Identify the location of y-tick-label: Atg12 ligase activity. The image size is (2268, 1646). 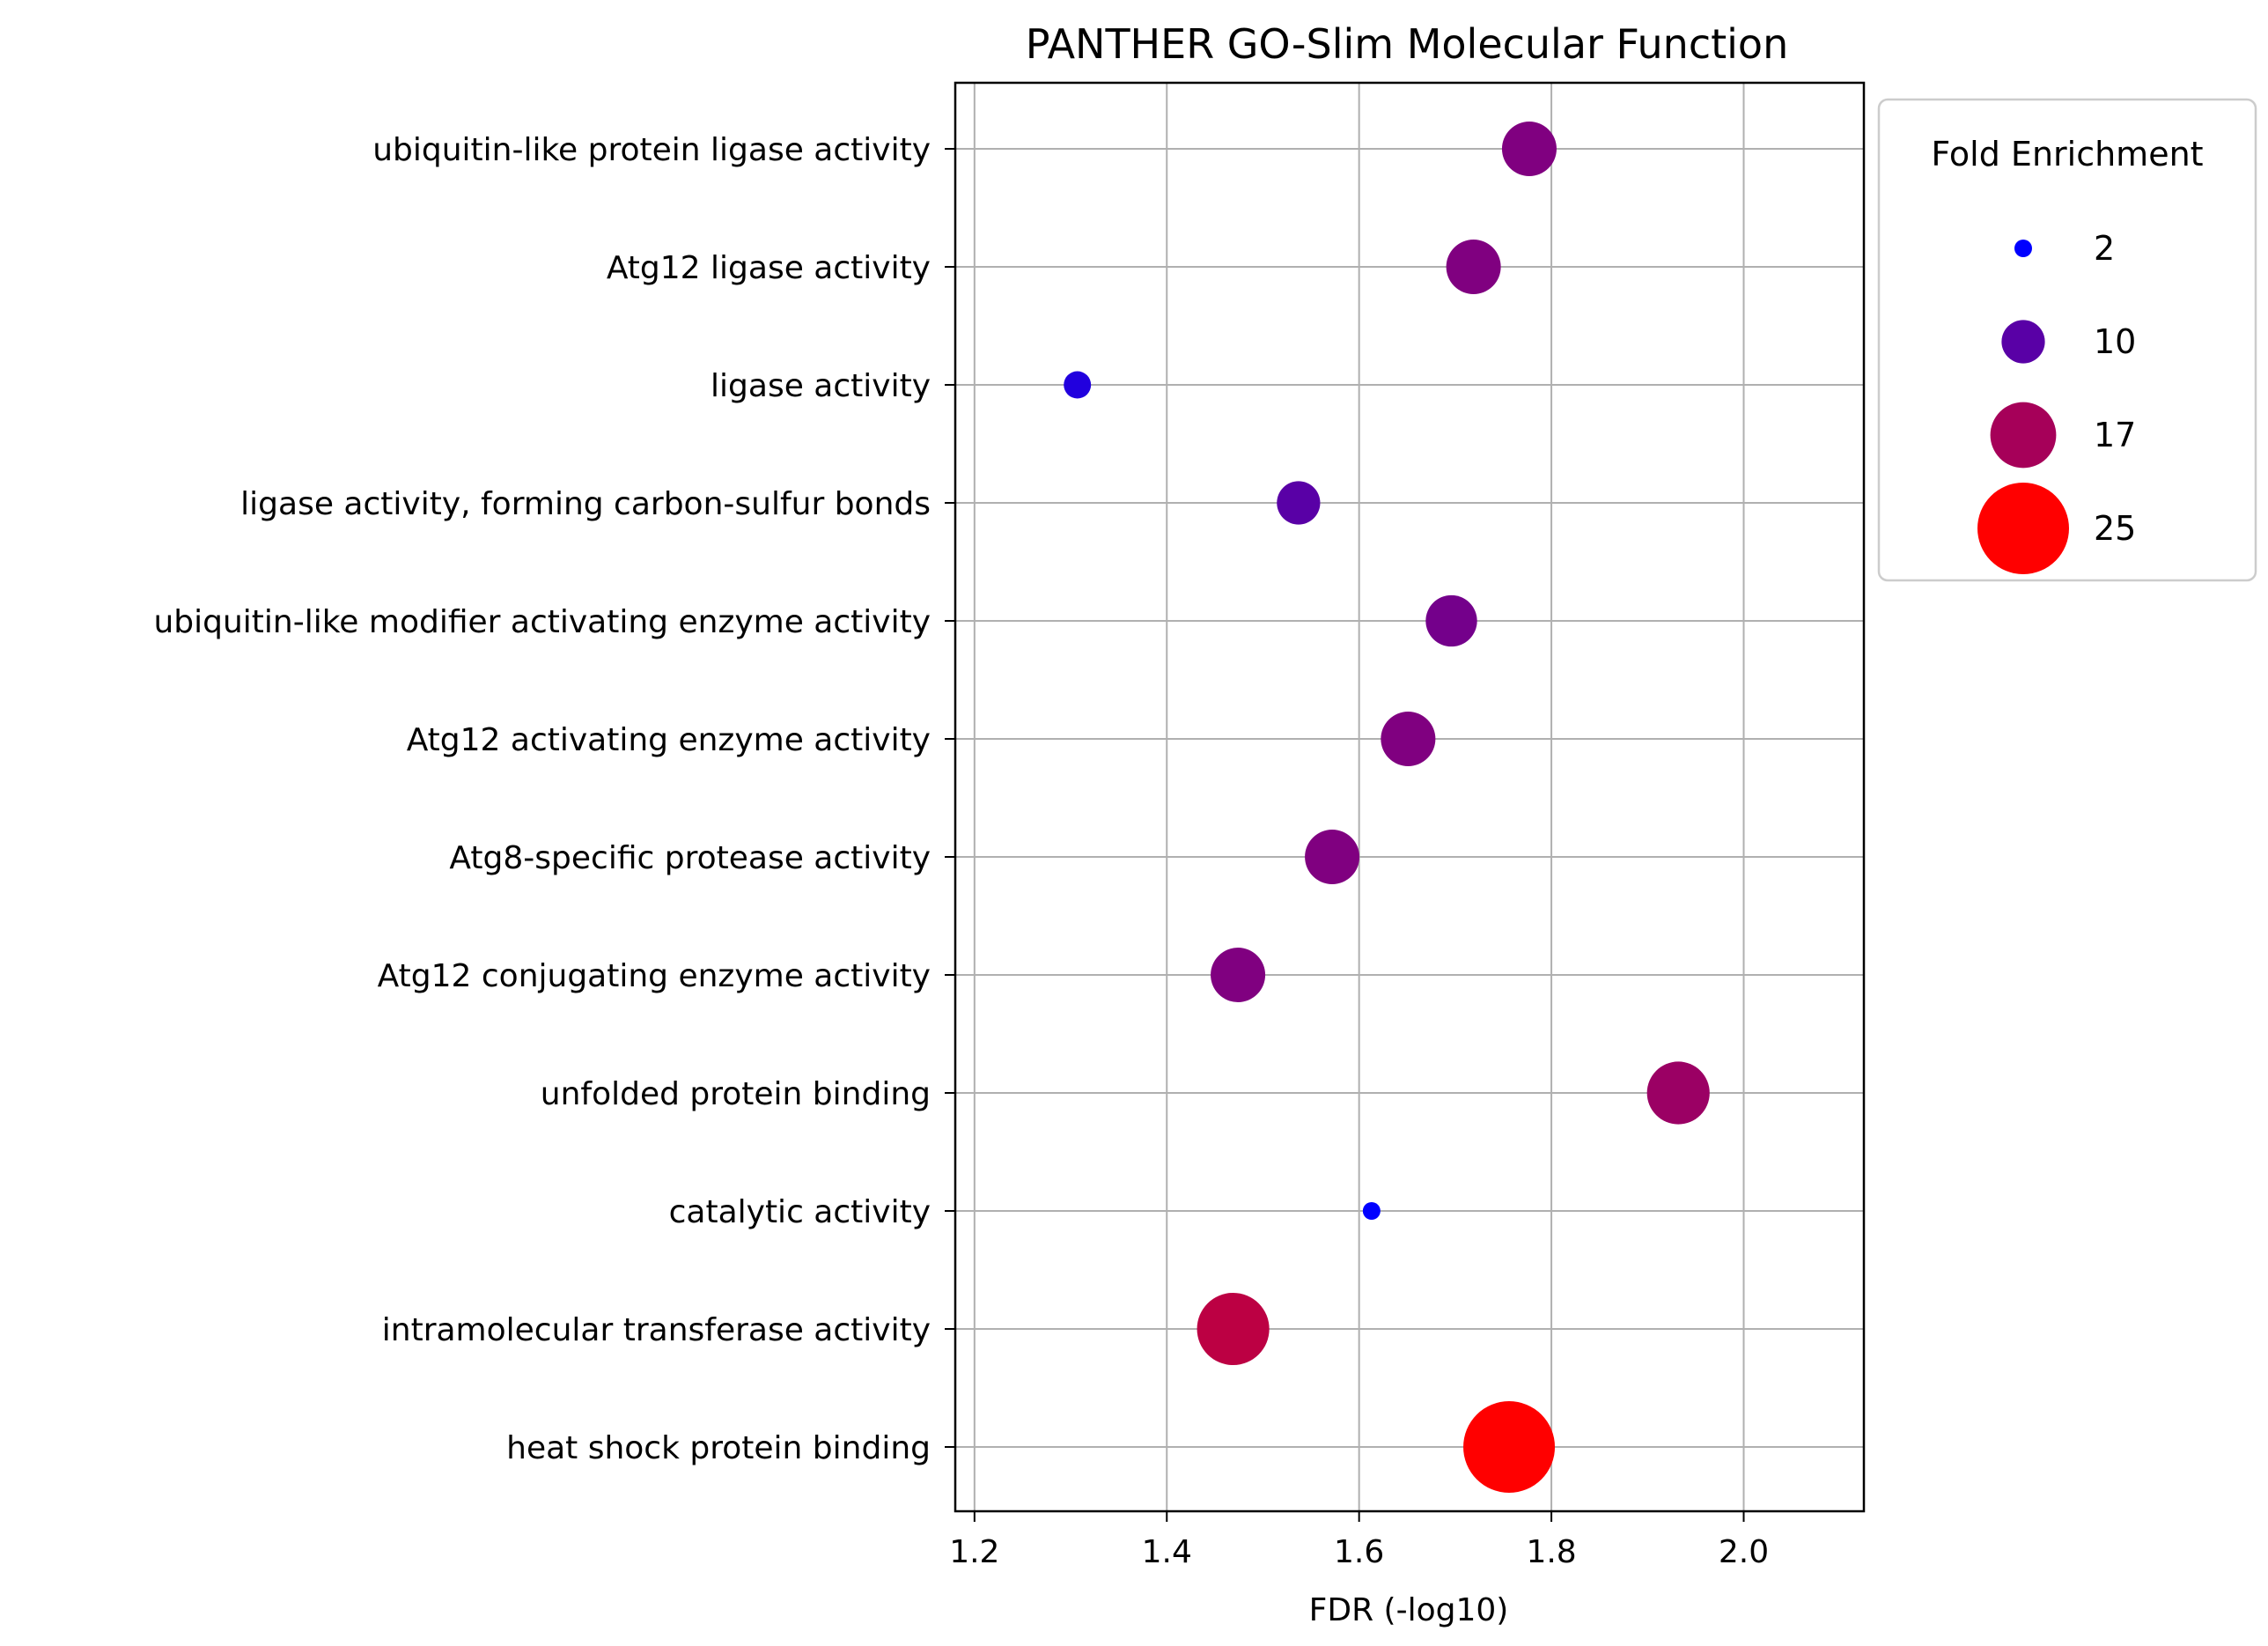
(769, 268).